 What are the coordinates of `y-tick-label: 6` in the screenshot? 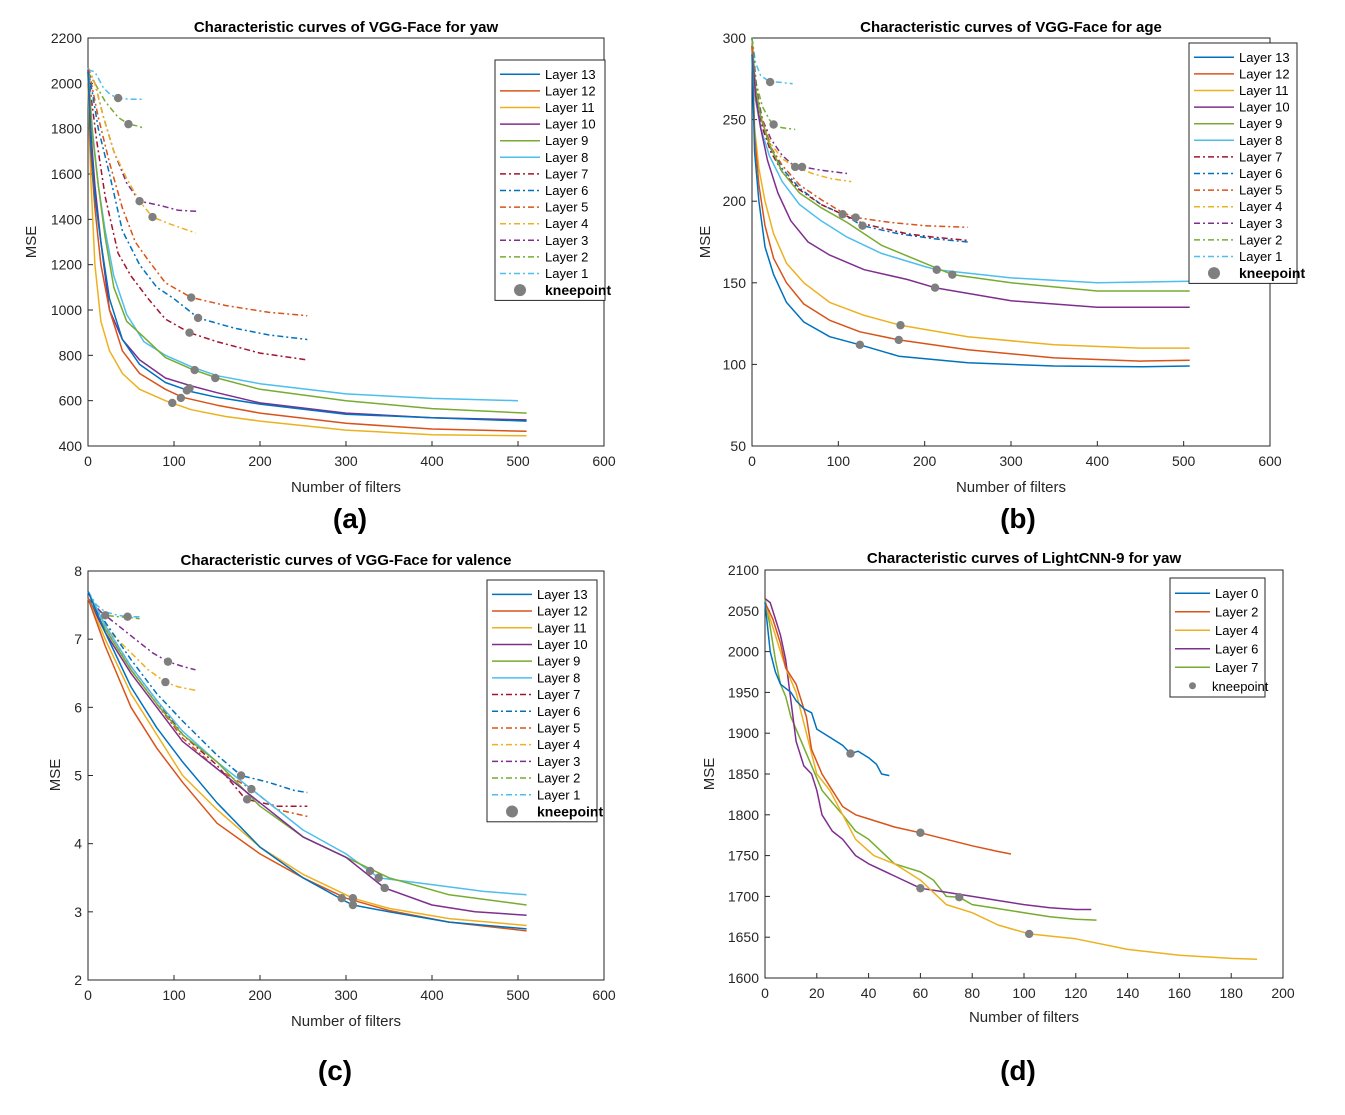 It's located at (78, 707).